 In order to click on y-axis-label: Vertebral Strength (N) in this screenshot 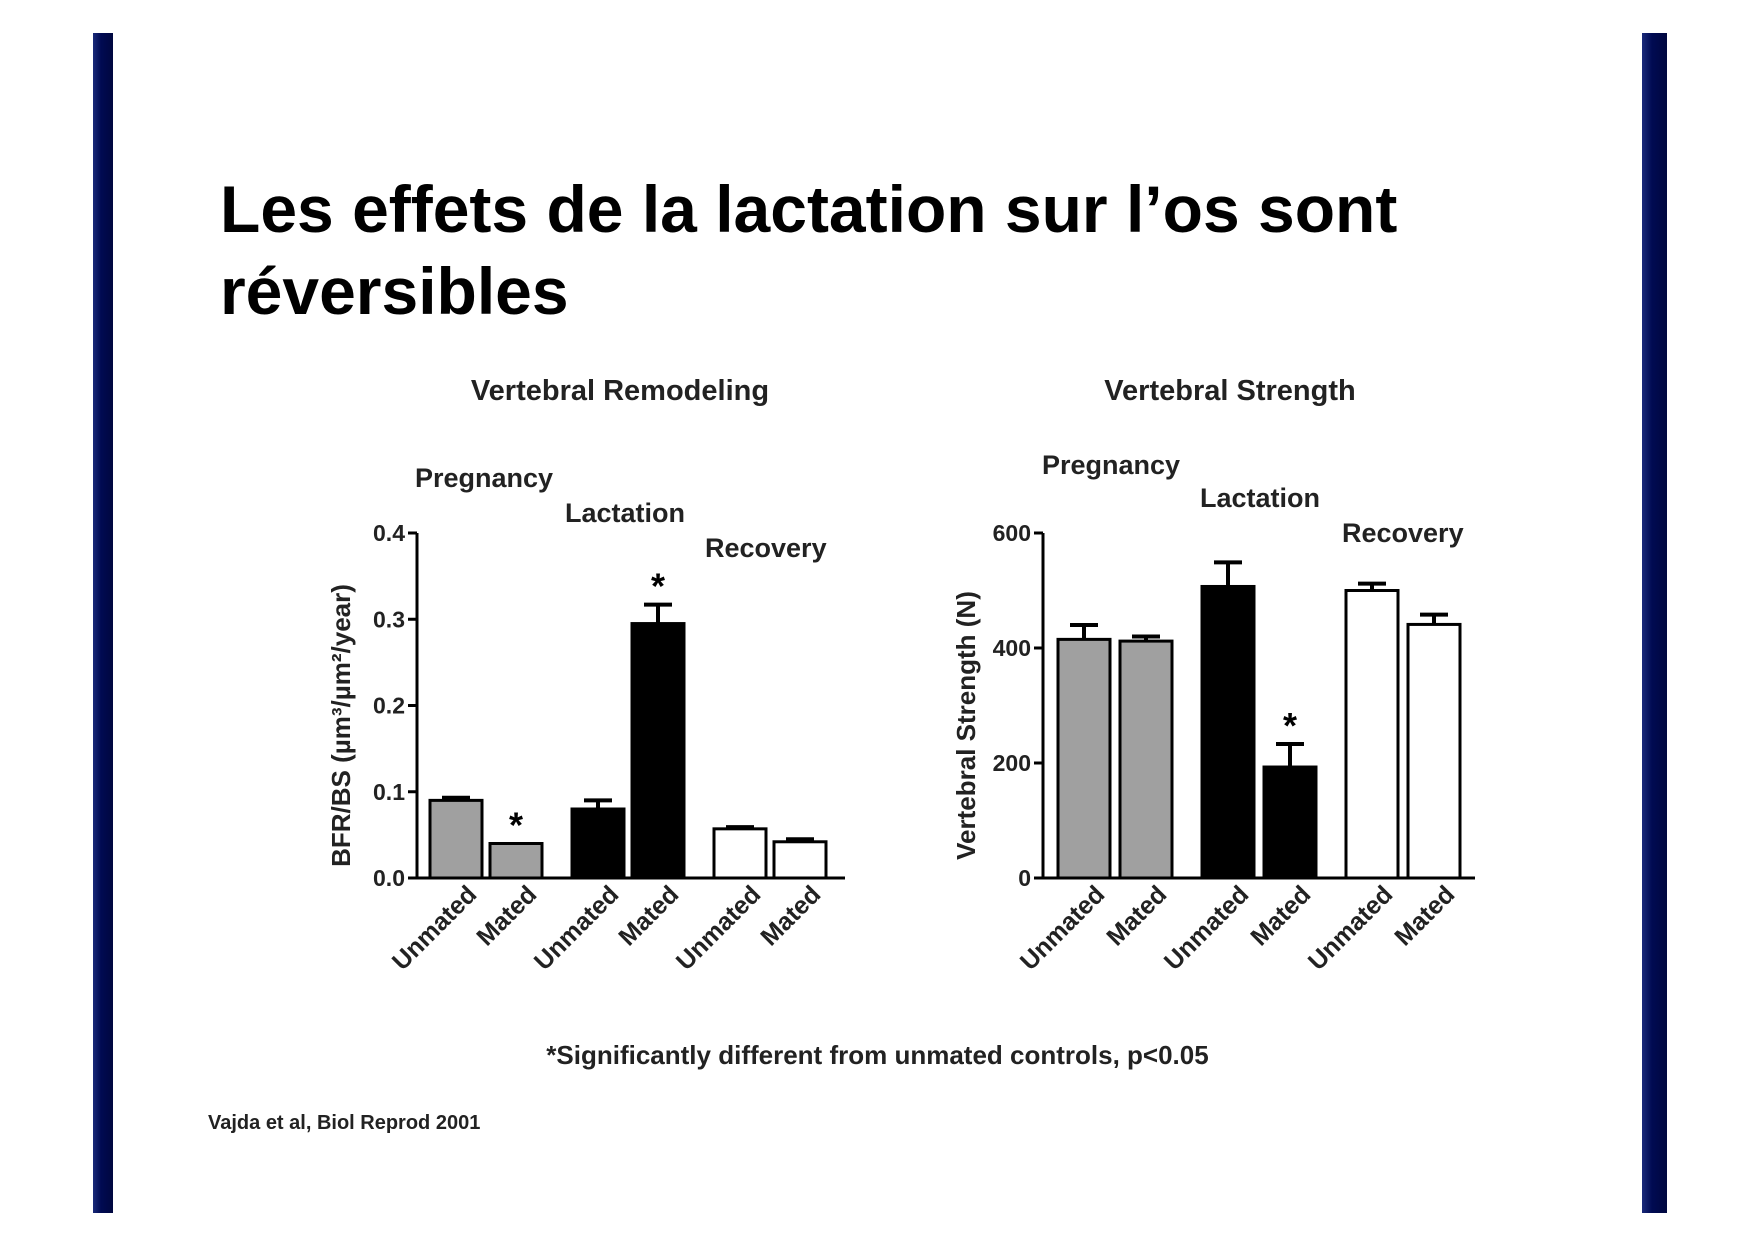, I will do `click(966, 725)`.